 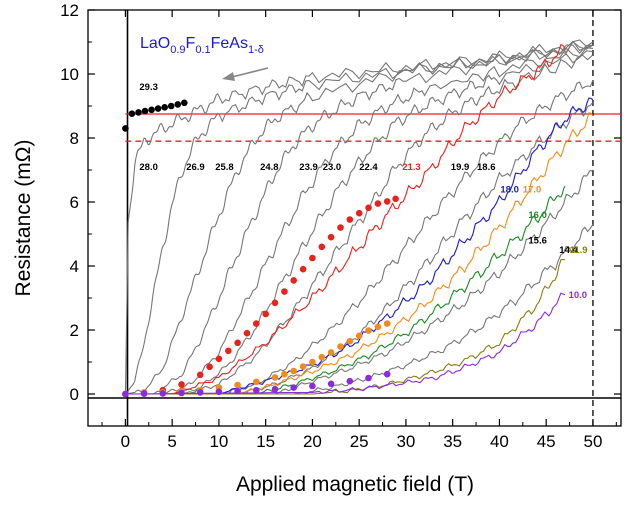 What do you see at coordinates (218, 441) in the screenshot?
I see `x-tick-label: 10` at bounding box center [218, 441].